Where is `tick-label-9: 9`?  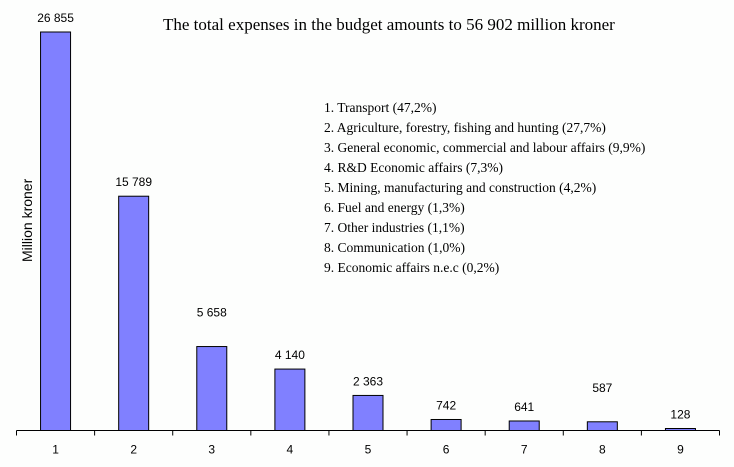
tick-label-9: 9 is located at coordinates (680, 450).